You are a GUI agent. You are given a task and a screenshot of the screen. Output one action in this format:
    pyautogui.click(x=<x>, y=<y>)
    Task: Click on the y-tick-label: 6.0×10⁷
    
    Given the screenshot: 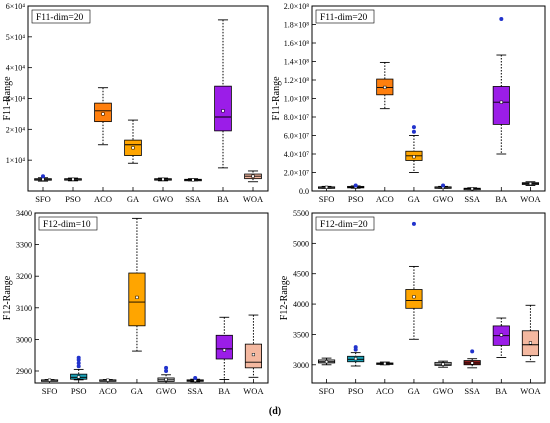 What is the action you would take?
    pyautogui.click(x=297, y=136)
    